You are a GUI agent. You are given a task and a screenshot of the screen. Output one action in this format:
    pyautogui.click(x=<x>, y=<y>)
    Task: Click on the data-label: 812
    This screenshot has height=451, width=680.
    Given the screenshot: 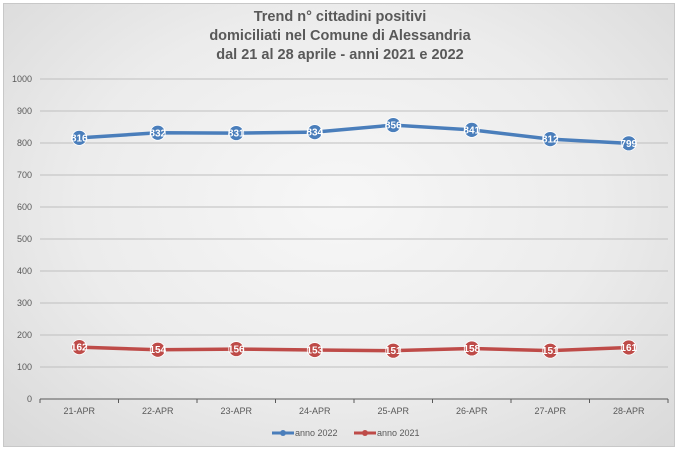 What is the action you would take?
    pyautogui.click(x=550, y=140)
    